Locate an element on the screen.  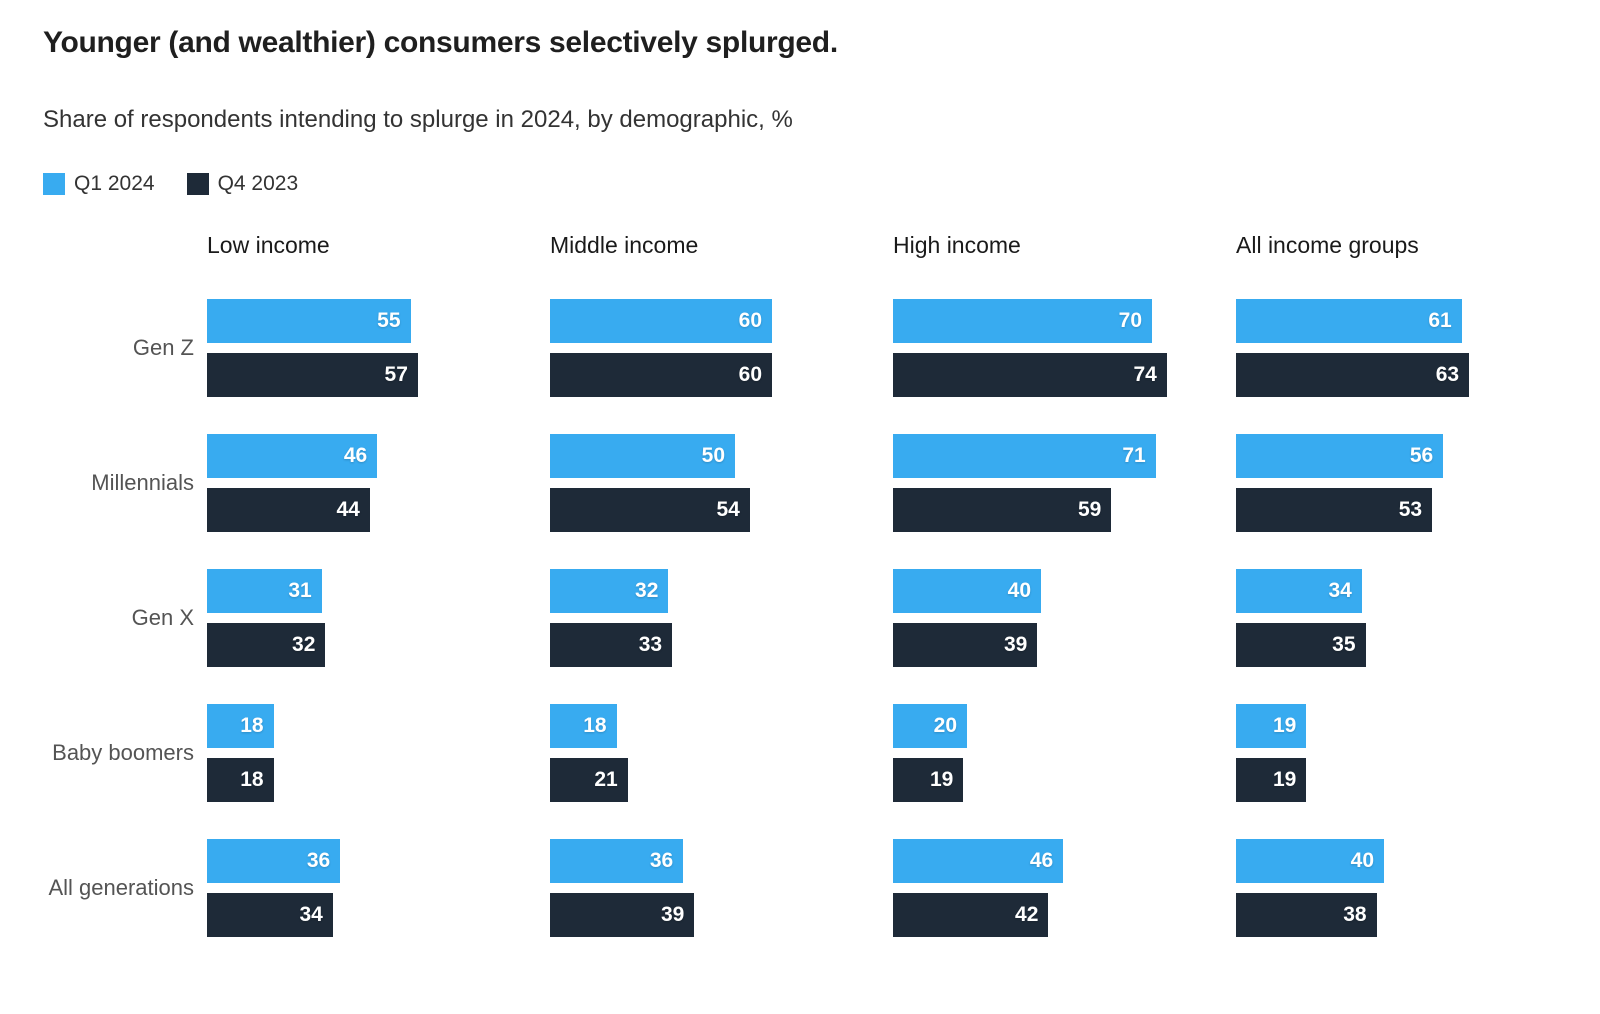
bar-value-label: 55 is located at coordinates (389, 320).